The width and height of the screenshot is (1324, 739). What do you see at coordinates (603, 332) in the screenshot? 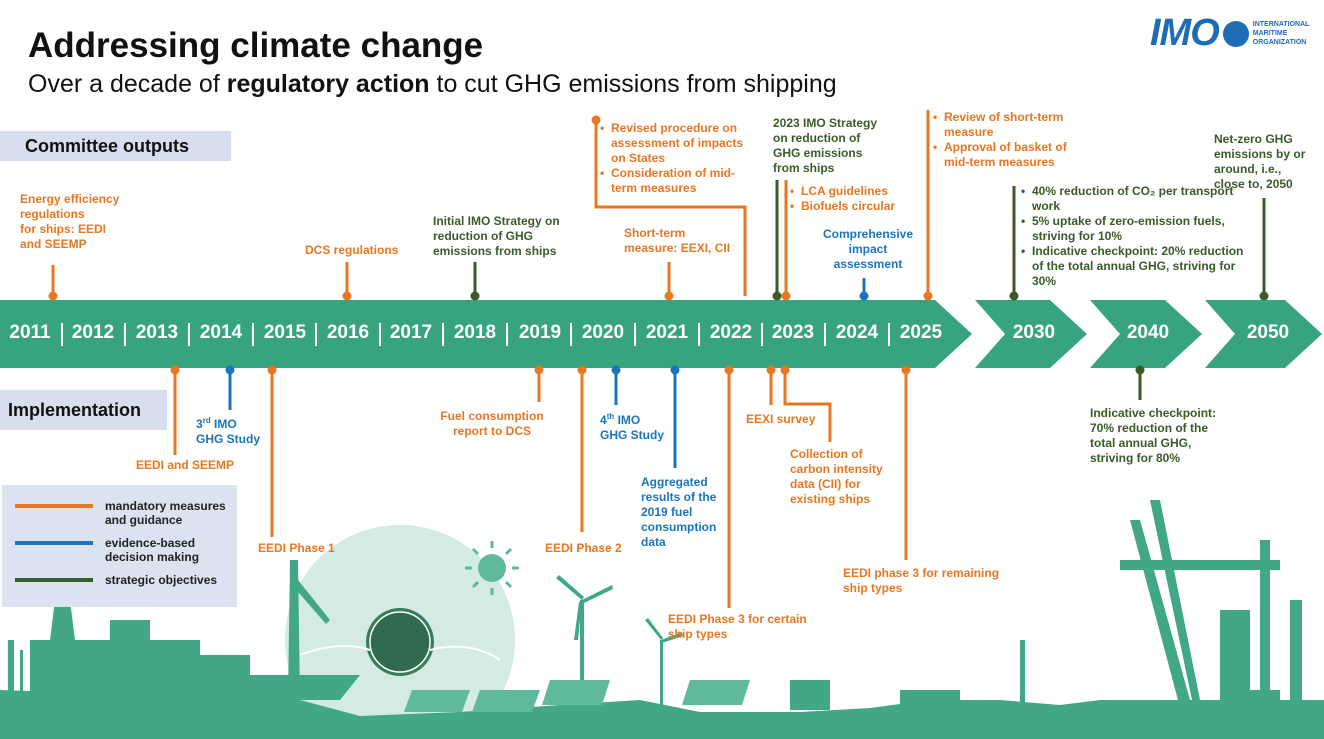
I see `year-label: 2020` at bounding box center [603, 332].